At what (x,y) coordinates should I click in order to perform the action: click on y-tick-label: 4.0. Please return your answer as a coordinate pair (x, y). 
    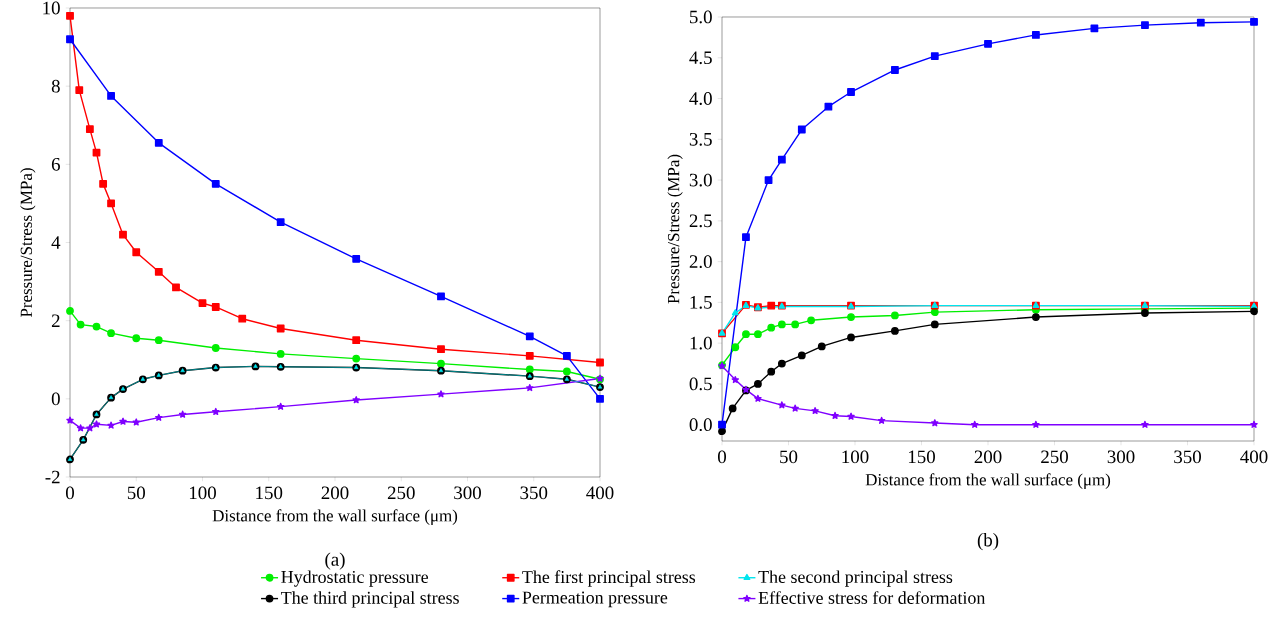
    Looking at the image, I should click on (700, 98).